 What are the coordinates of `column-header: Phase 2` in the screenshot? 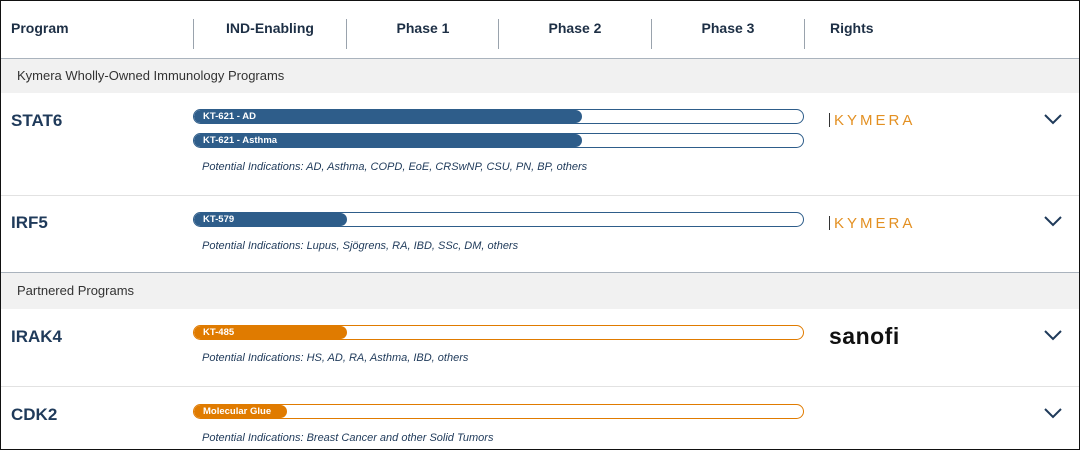 It's located at (575, 28).